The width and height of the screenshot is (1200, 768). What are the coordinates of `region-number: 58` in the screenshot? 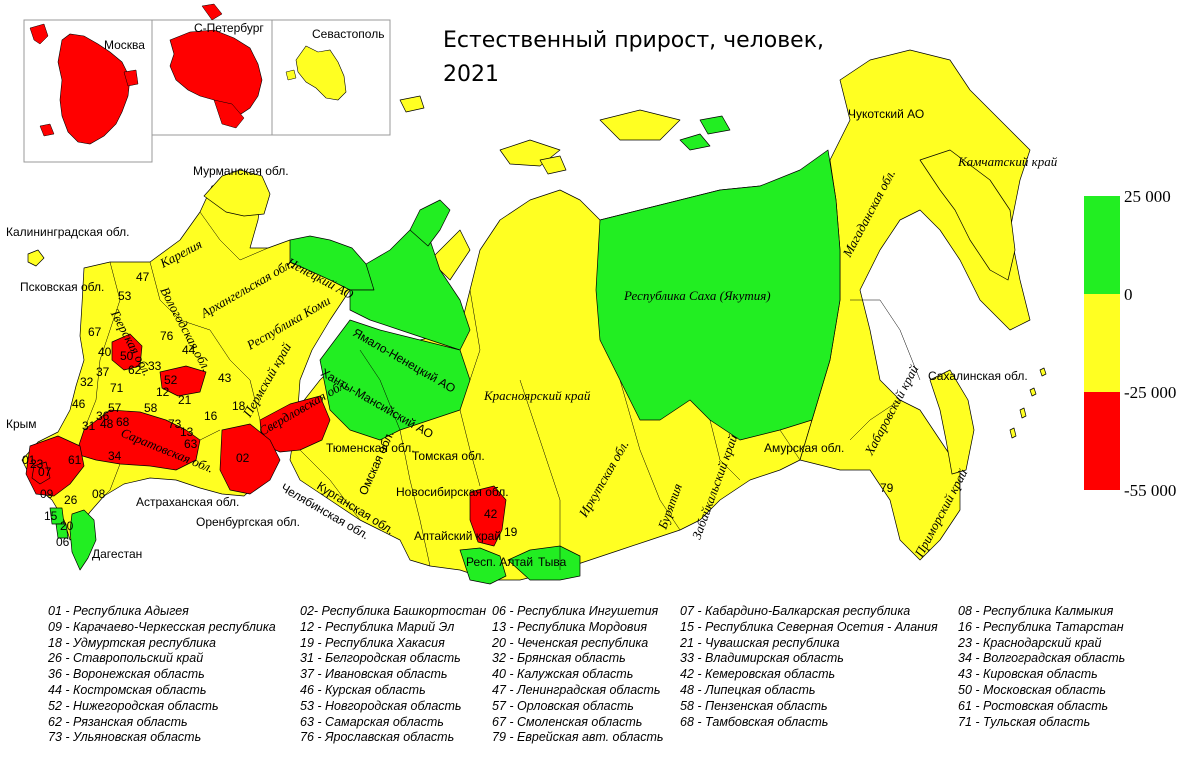 It's located at (151, 408).